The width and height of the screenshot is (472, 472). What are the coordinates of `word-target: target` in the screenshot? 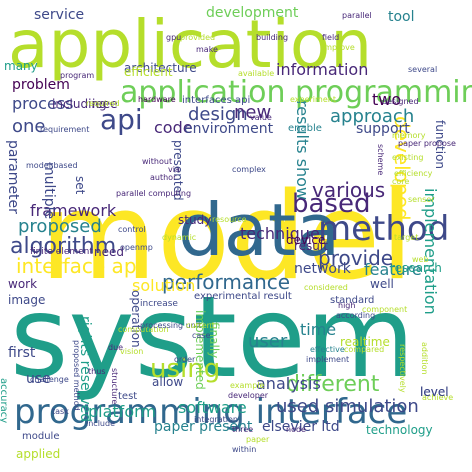 It's located at (406, 237).